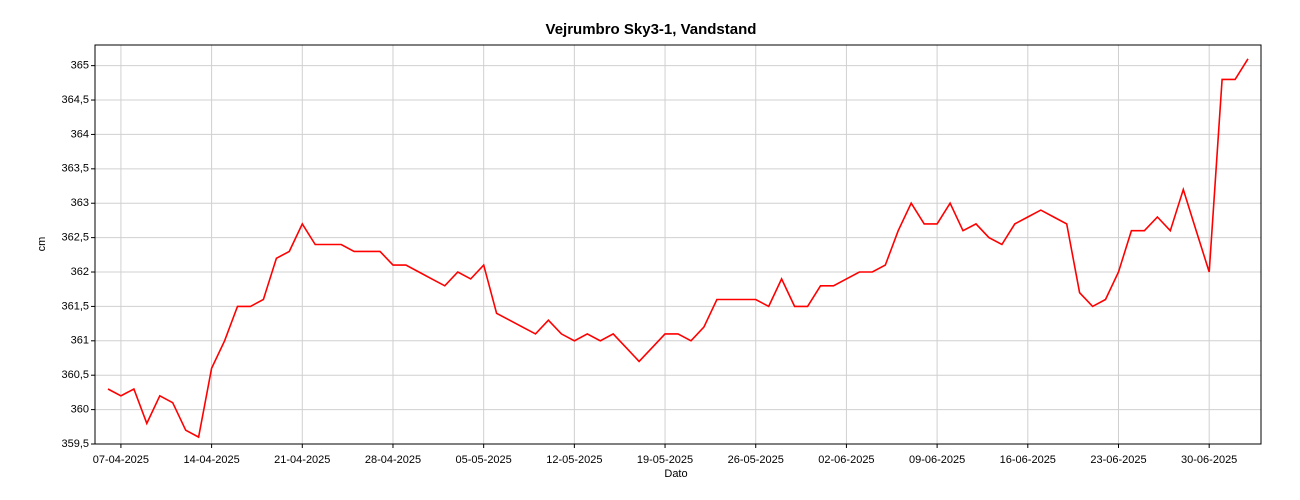  Describe the element at coordinates (665, 460) in the screenshot. I see `x-tick-label: 19-05-2025` at that location.